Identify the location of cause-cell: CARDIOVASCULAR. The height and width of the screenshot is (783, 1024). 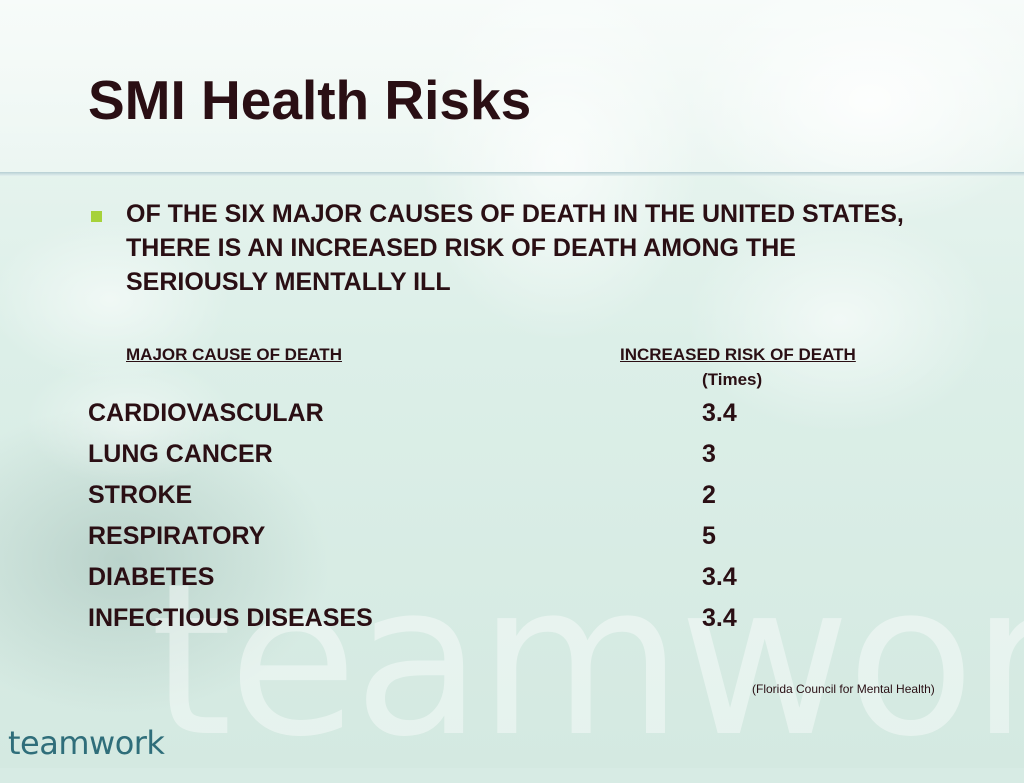
(206, 413).